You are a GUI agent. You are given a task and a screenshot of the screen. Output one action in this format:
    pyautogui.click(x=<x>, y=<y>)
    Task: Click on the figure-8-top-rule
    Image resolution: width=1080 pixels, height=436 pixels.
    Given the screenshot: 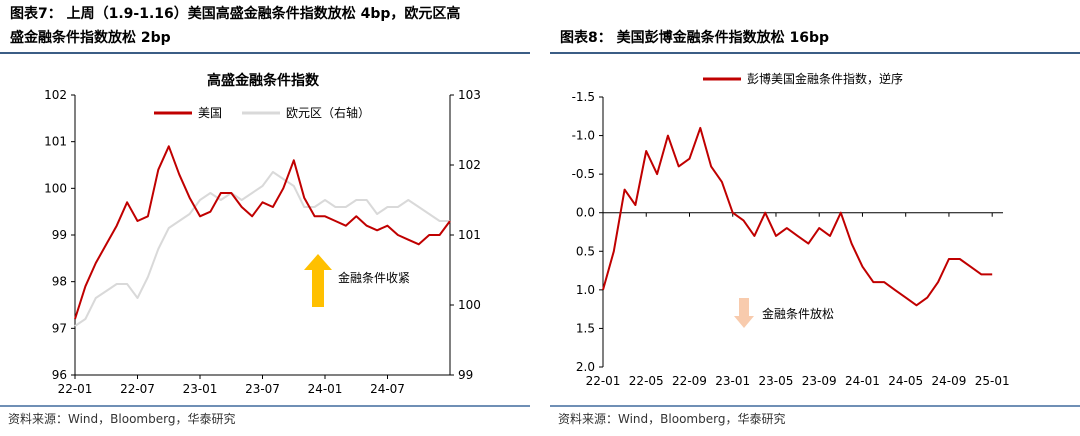 What is the action you would take?
    pyautogui.click(x=815, y=53)
    